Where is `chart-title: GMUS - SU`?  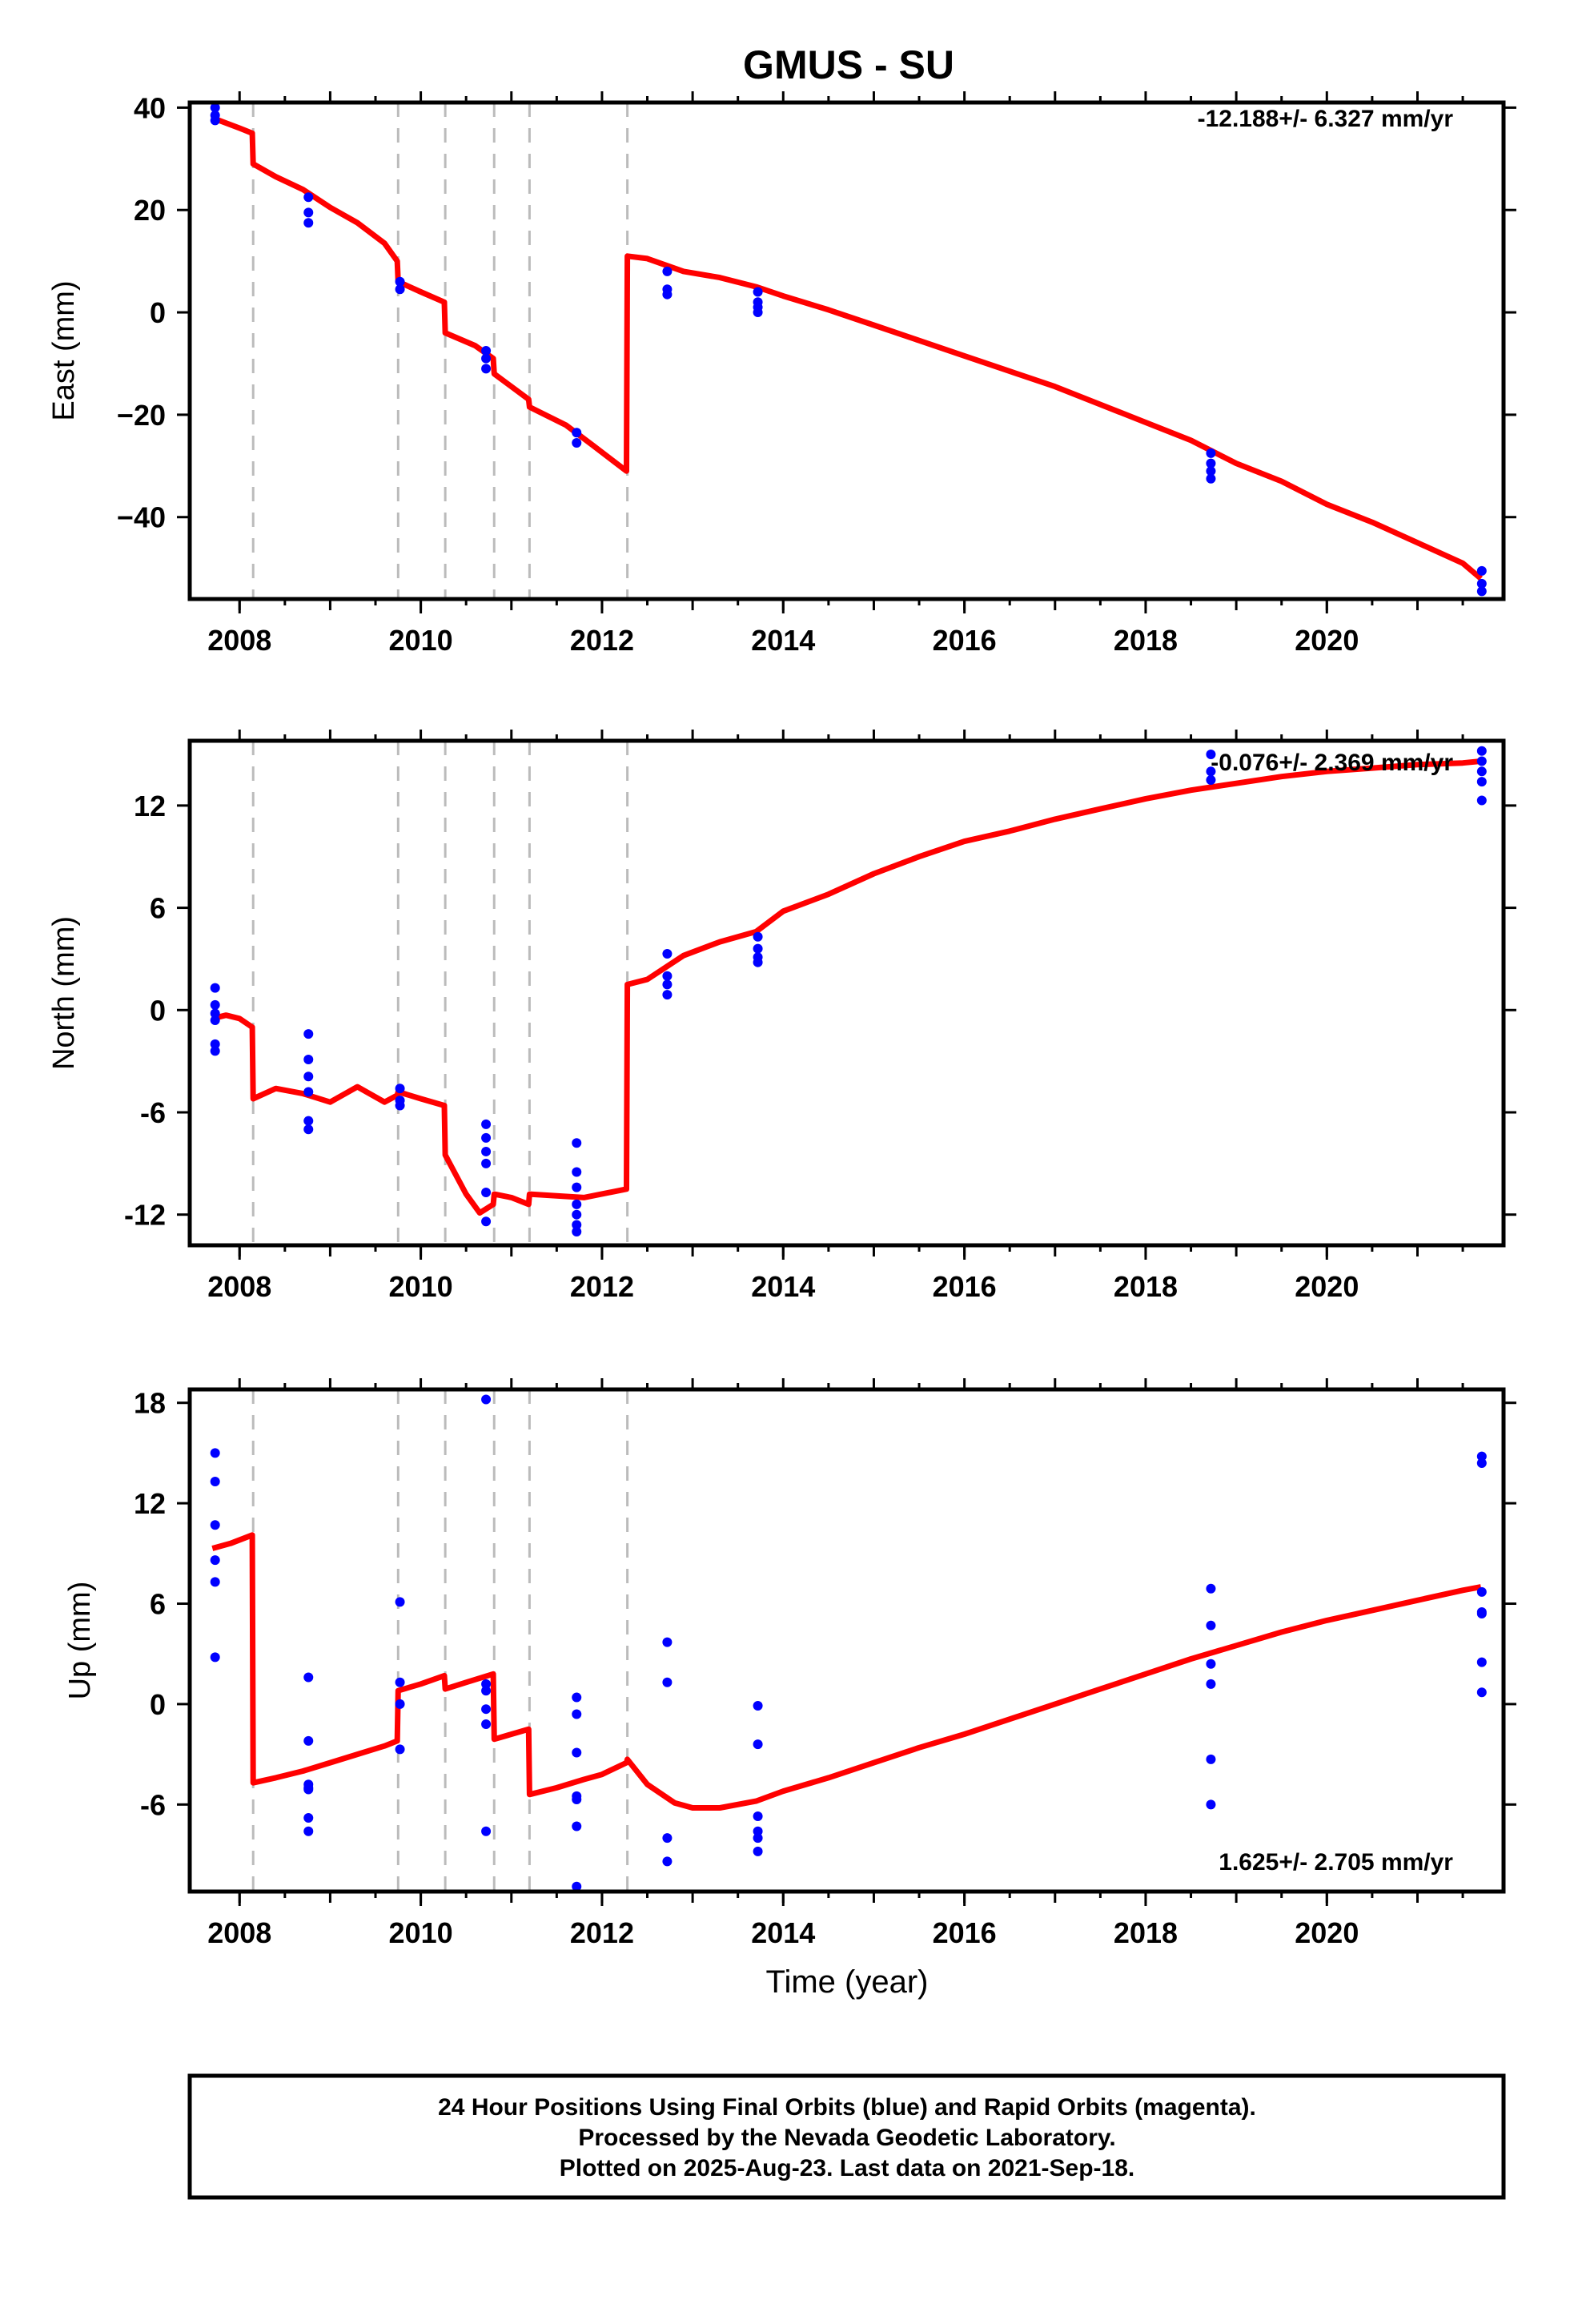
chart-title: GMUS - SU is located at coordinates (848, 64).